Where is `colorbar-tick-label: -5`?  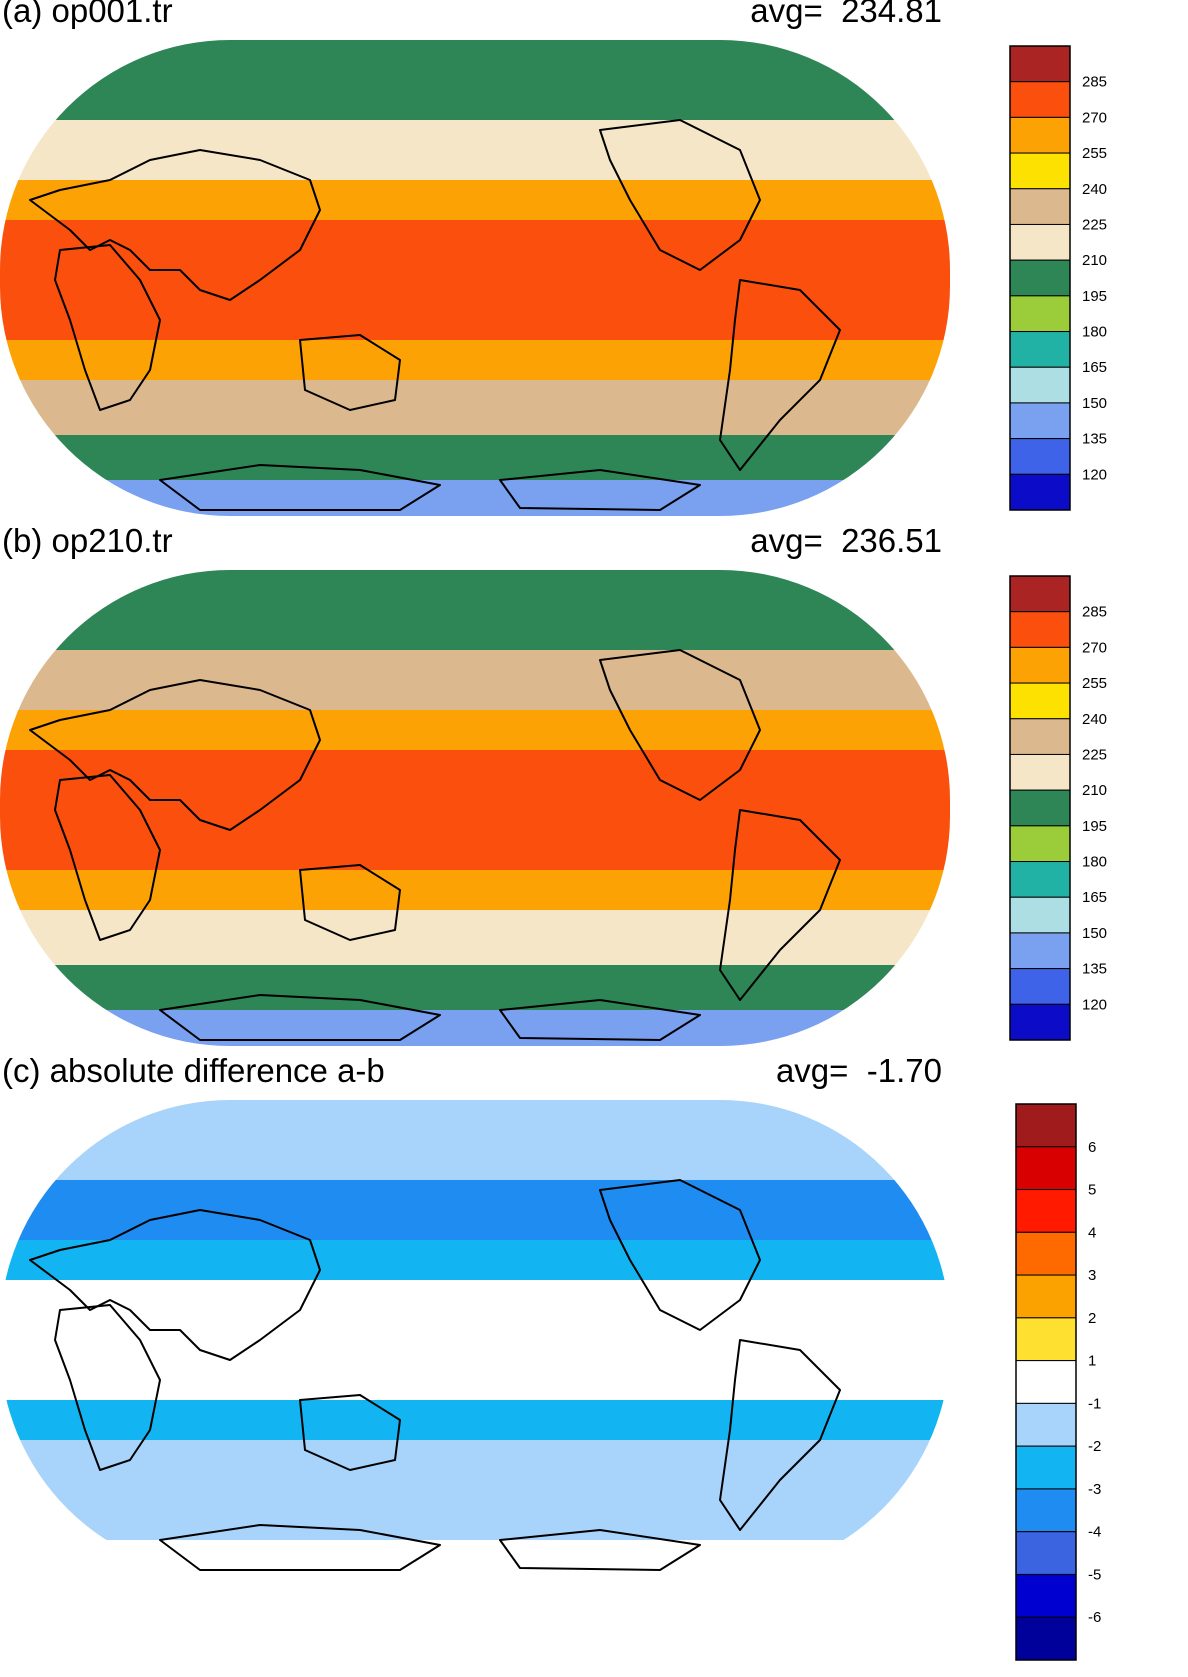 colorbar-tick-label: -5 is located at coordinates (1094, 1574).